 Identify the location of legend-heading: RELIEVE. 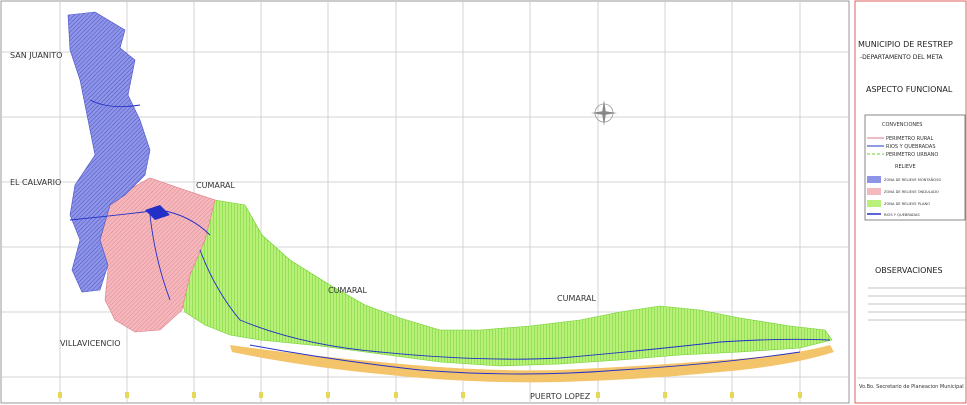
(905, 167).